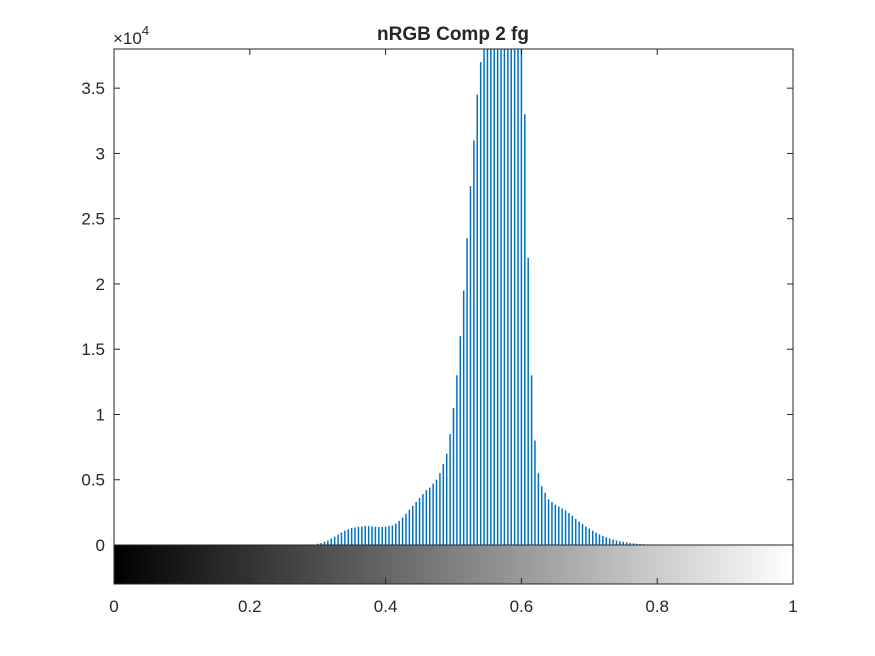 The image size is (875, 656). Describe the element at coordinates (100, 284) in the screenshot. I see `y-tick-label: 2` at that location.